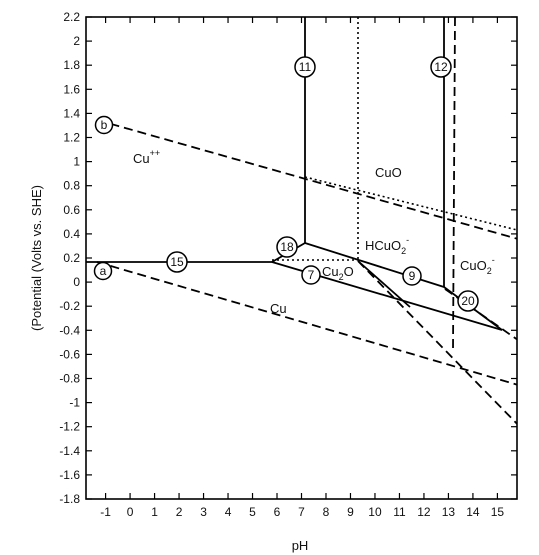 This screenshot has height=555, width=539. I want to click on x-axis-title: pH, so click(300, 545).